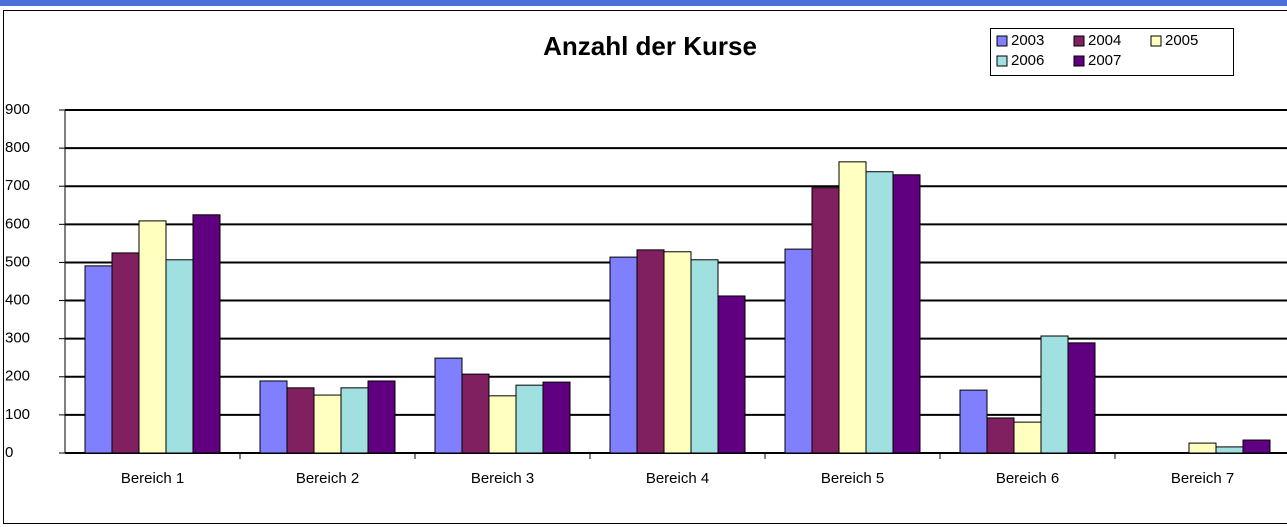  Describe the element at coordinates (17, 109) in the screenshot. I see `y-tick-label: 900` at that location.